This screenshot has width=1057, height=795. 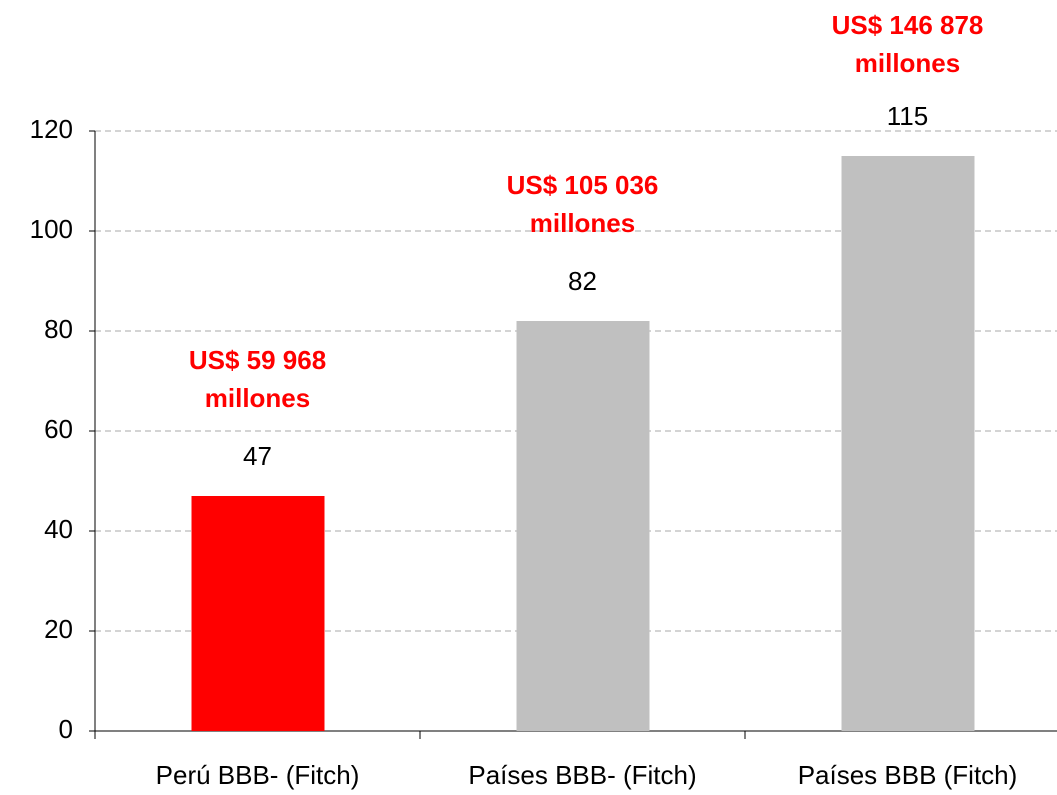 I want to click on value-label: 115, so click(x=907, y=116).